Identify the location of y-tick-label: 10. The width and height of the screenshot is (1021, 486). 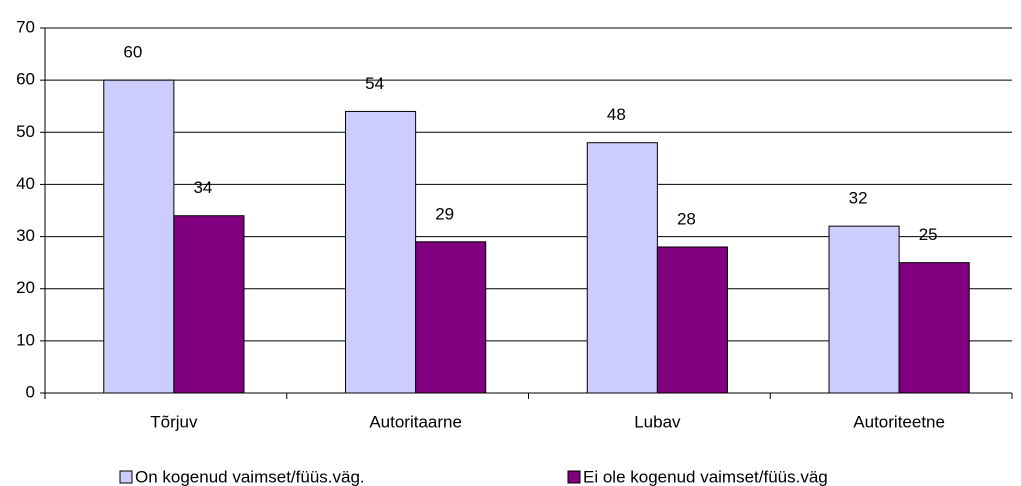
(25, 339).